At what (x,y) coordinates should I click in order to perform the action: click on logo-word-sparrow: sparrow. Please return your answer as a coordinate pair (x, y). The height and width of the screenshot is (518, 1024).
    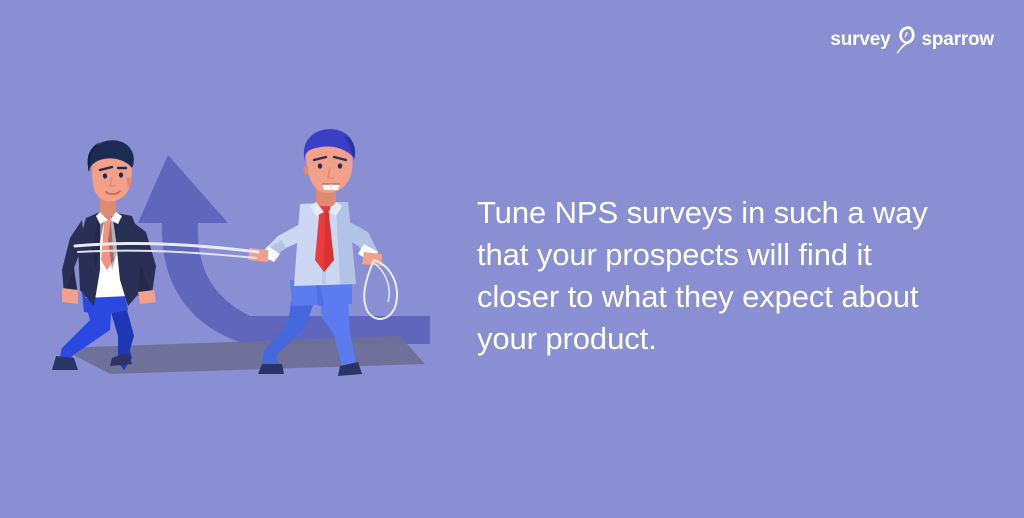
    Looking at the image, I should click on (957, 39).